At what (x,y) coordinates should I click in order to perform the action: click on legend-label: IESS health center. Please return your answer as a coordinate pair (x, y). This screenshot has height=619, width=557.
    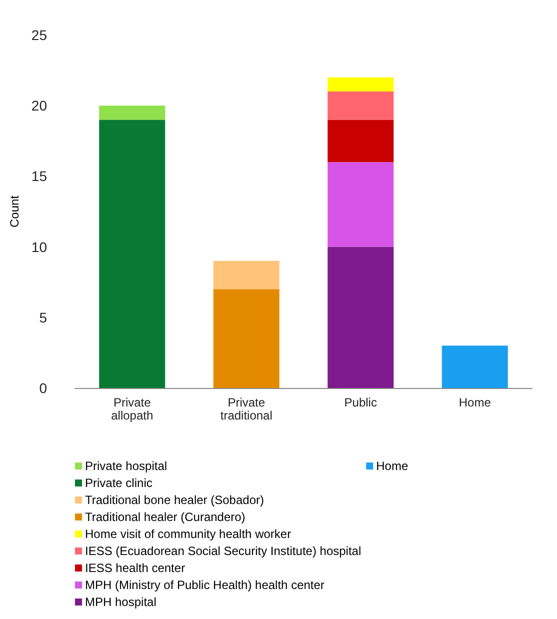
    Looking at the image, I should click on (135, 568).